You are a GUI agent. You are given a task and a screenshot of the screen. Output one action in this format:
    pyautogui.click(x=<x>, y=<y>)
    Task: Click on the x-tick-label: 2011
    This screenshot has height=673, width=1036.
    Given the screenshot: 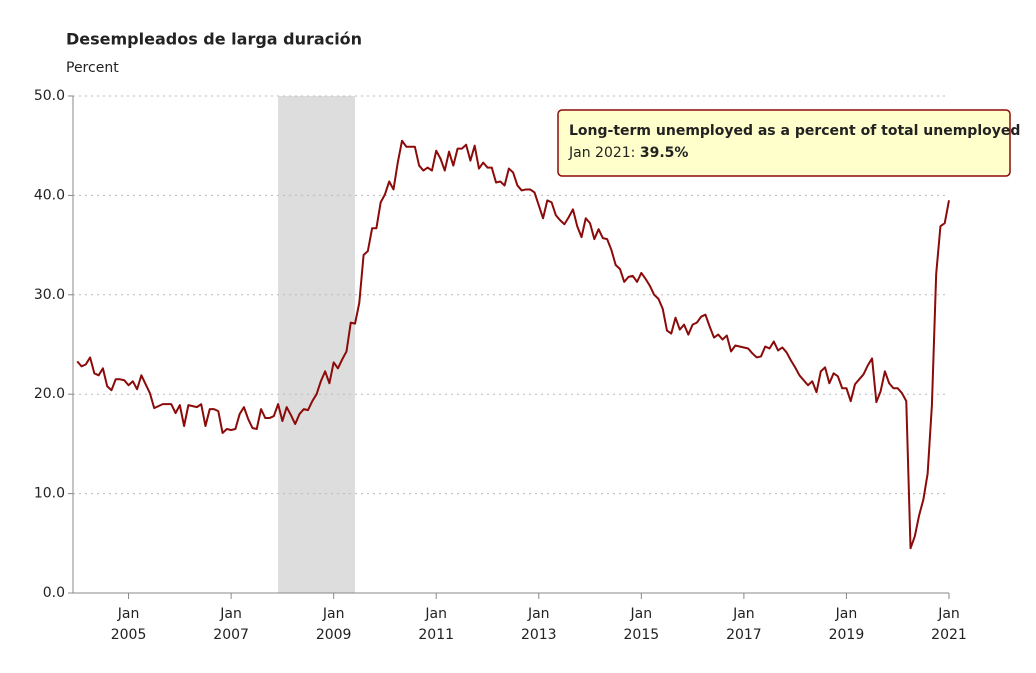 What is the action you would take?
    pyautogui.click(x=436, y=635)
    